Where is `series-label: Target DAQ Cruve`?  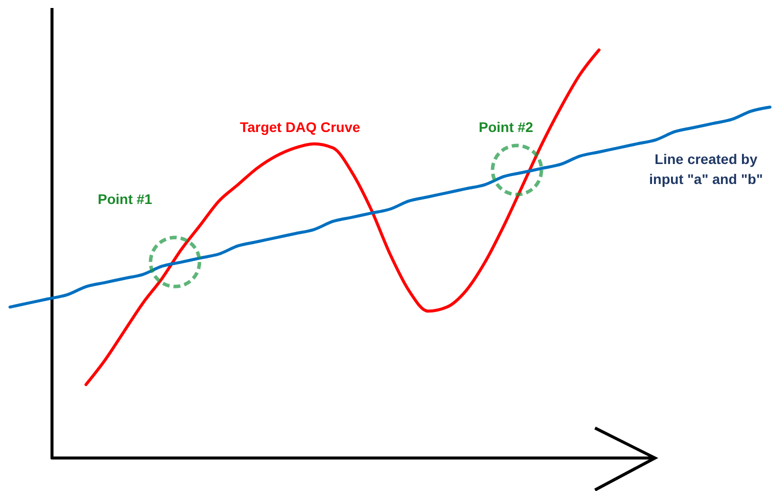 series-label: Target DAQ Cruve is located at coordinates (300, 127).